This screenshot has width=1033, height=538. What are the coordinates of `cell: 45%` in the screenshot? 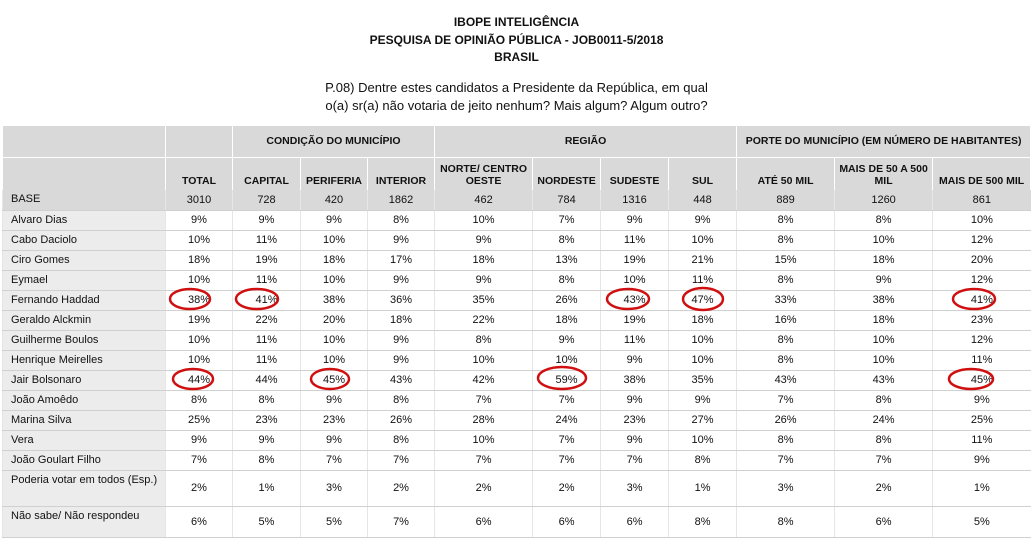 It's located at (334, 380).